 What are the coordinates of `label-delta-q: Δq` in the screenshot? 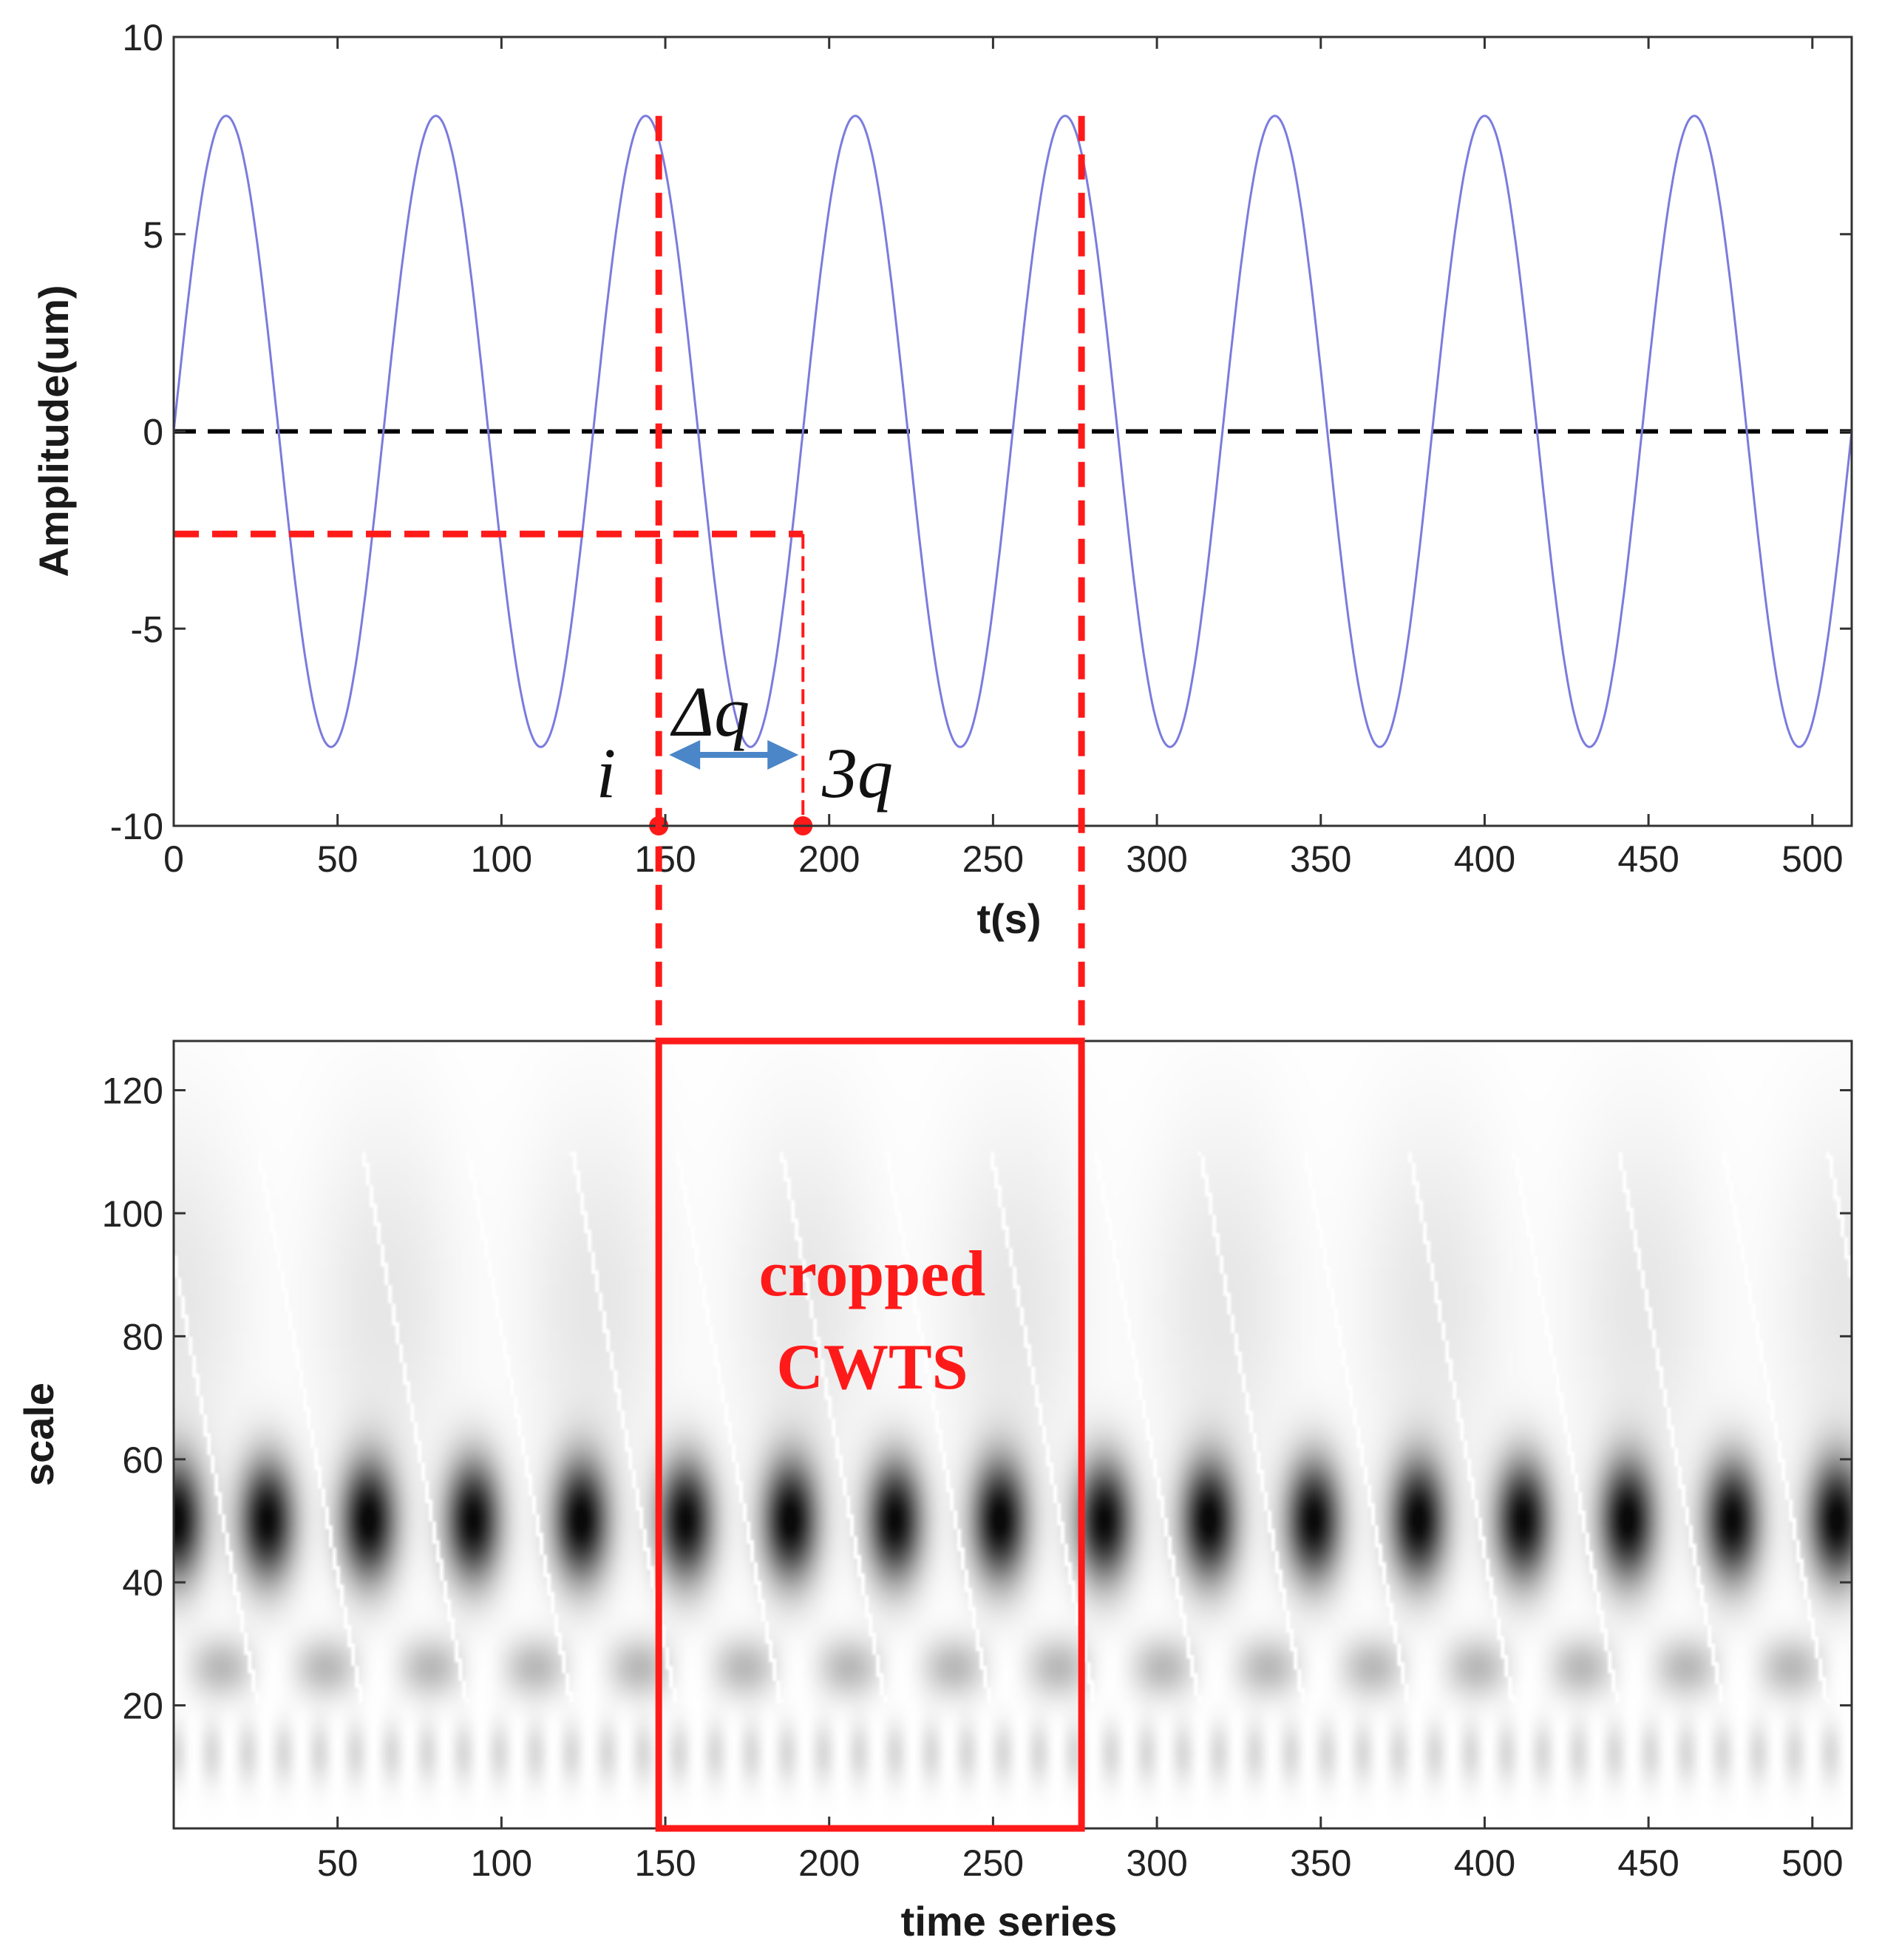 It's located at (710, 711).